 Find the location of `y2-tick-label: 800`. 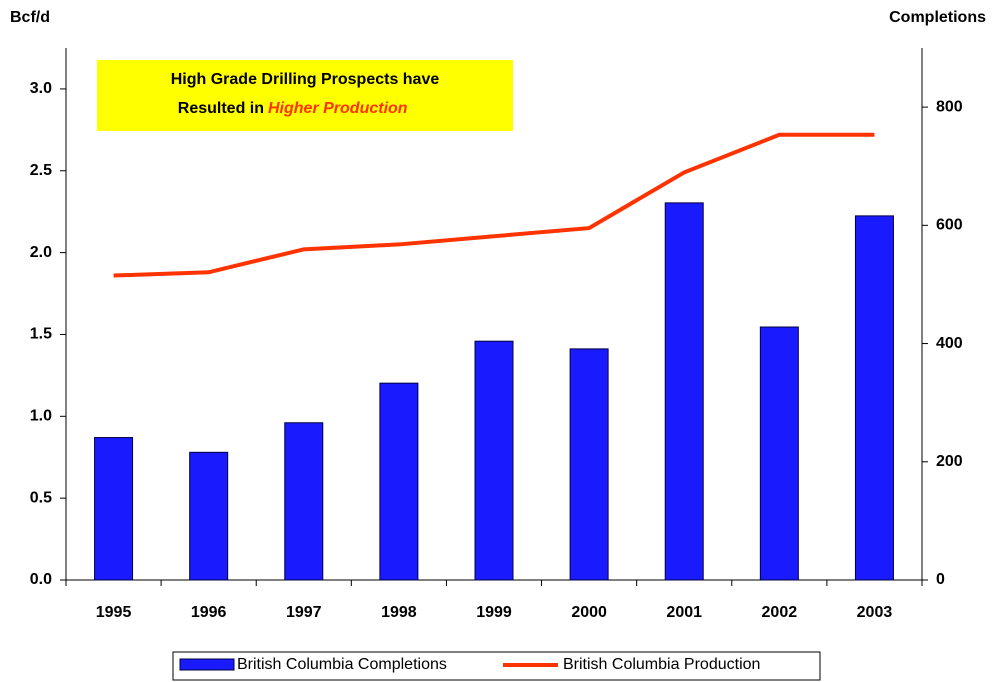

y2-tick-label: 800 is located at coordinates (949, 106).